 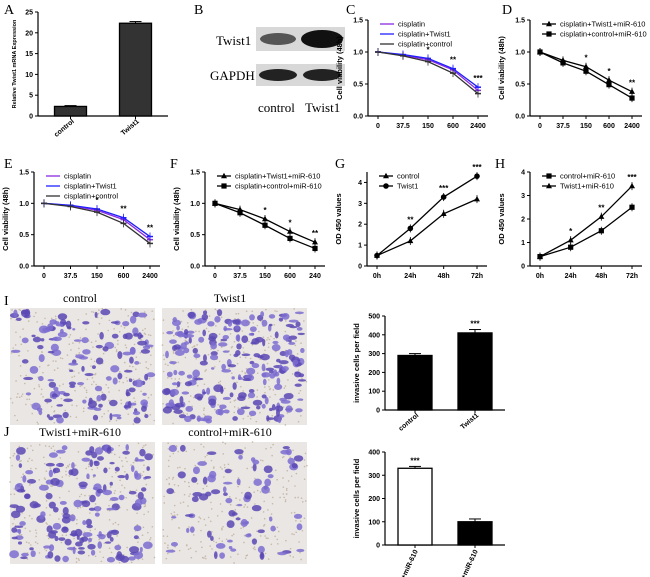 I want to click on x-tick-label: 0, so click(x=215, y=276).